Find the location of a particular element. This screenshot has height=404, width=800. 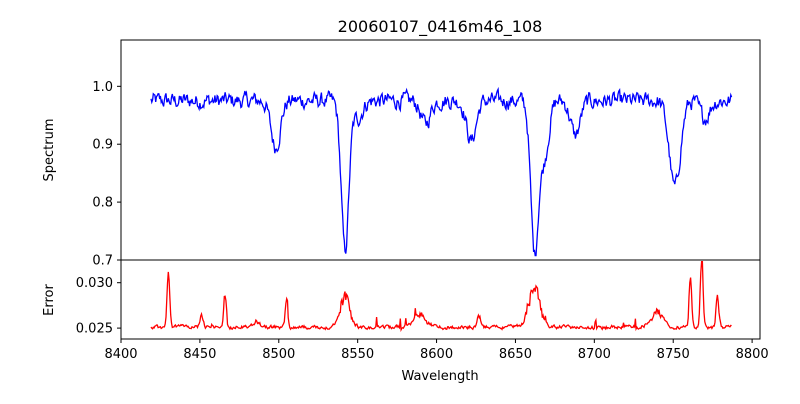

spectrum-y-tick-label: 0.7 is located at coordinates (102, 261).